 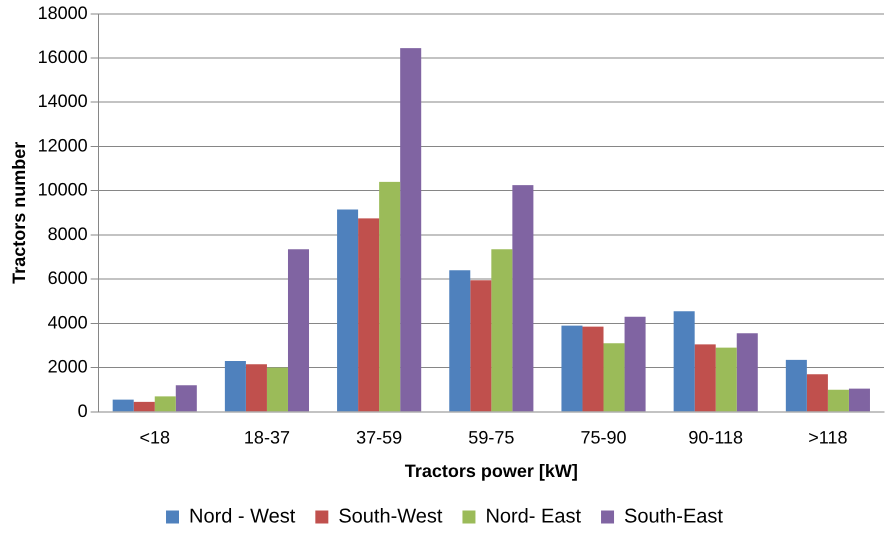 I want to click on y-tick-label: 6000, so click(x=68, y=278).